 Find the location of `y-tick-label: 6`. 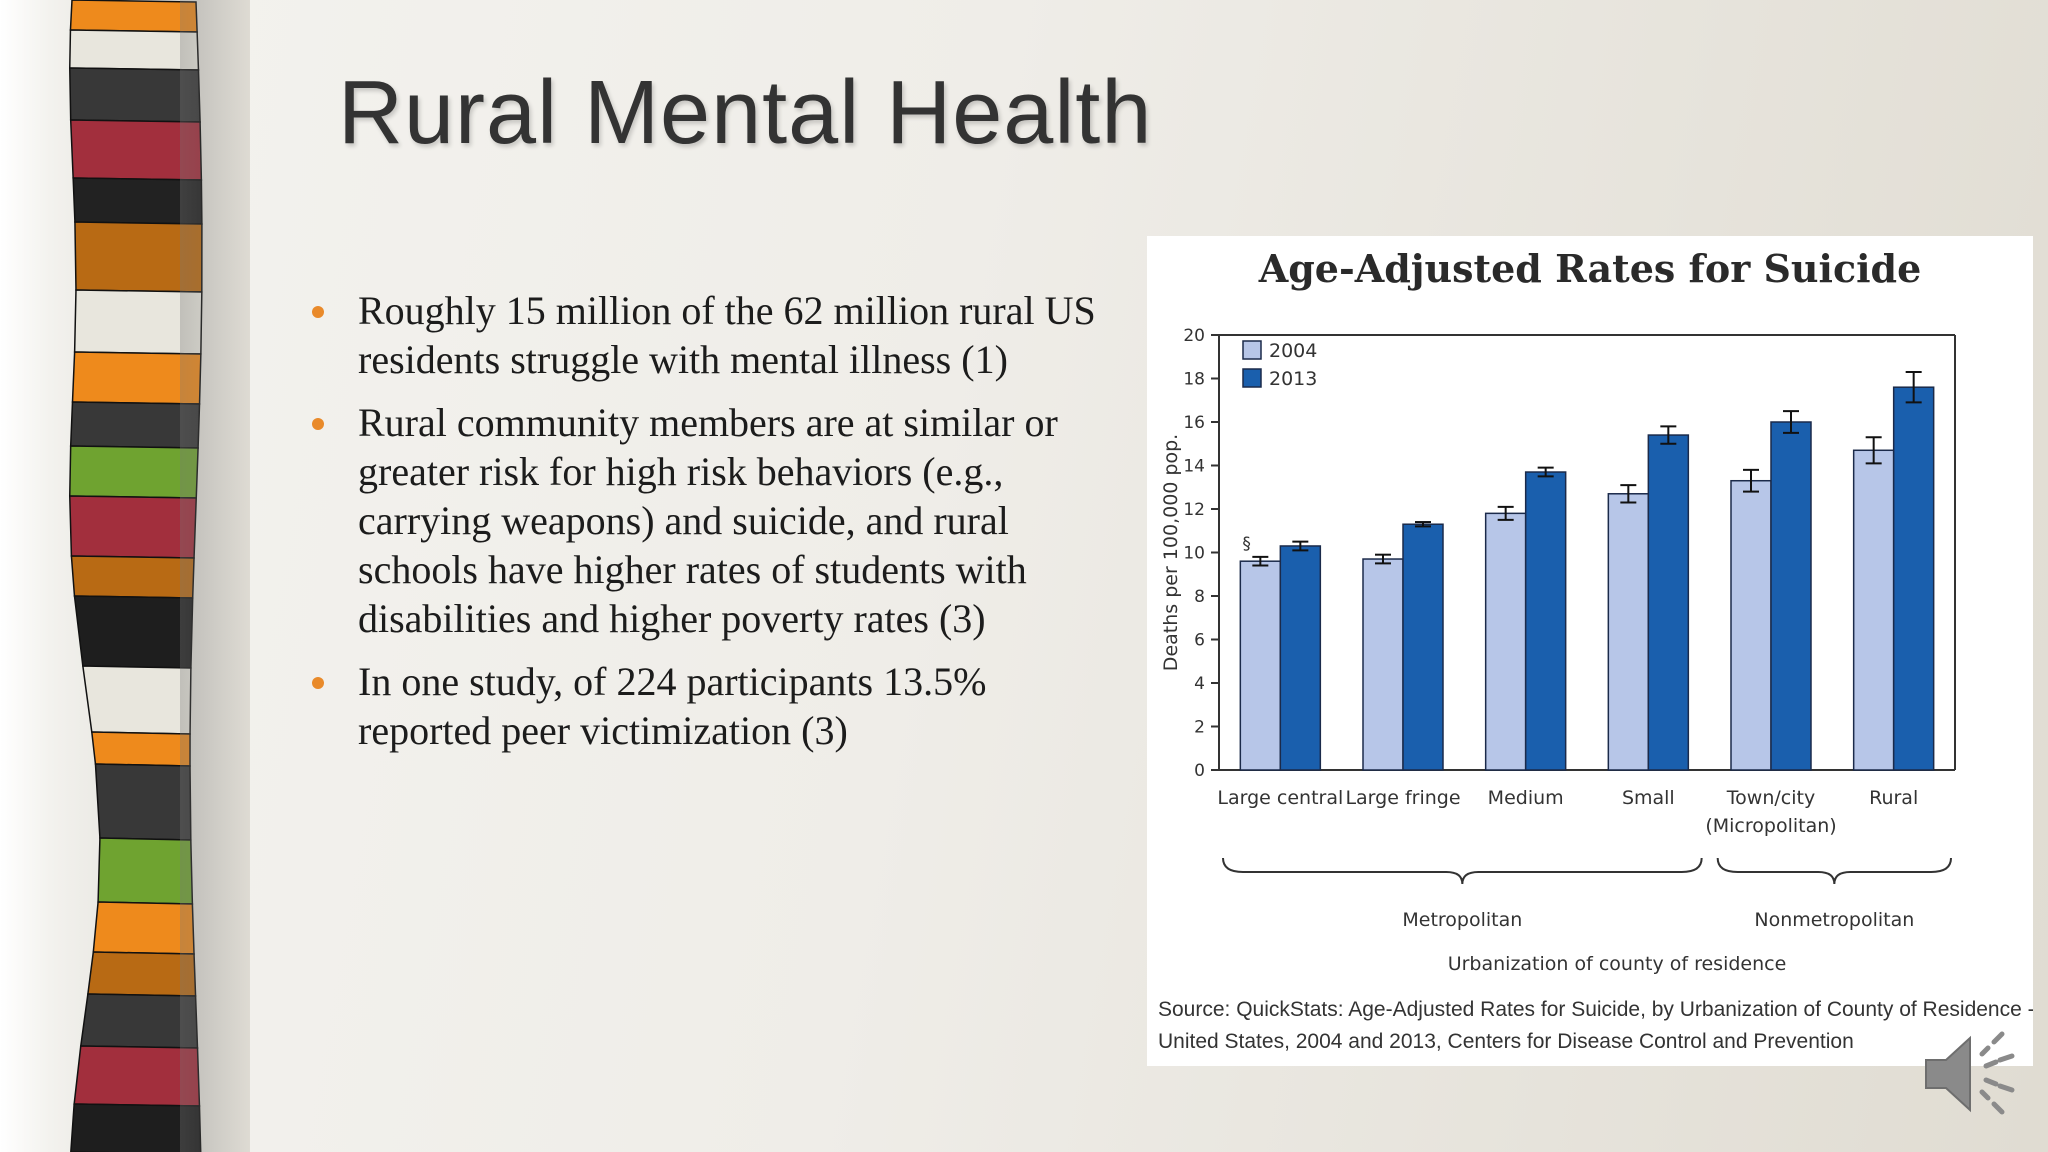

y-tick-label: 6 is located at coordinates (1199, 641).